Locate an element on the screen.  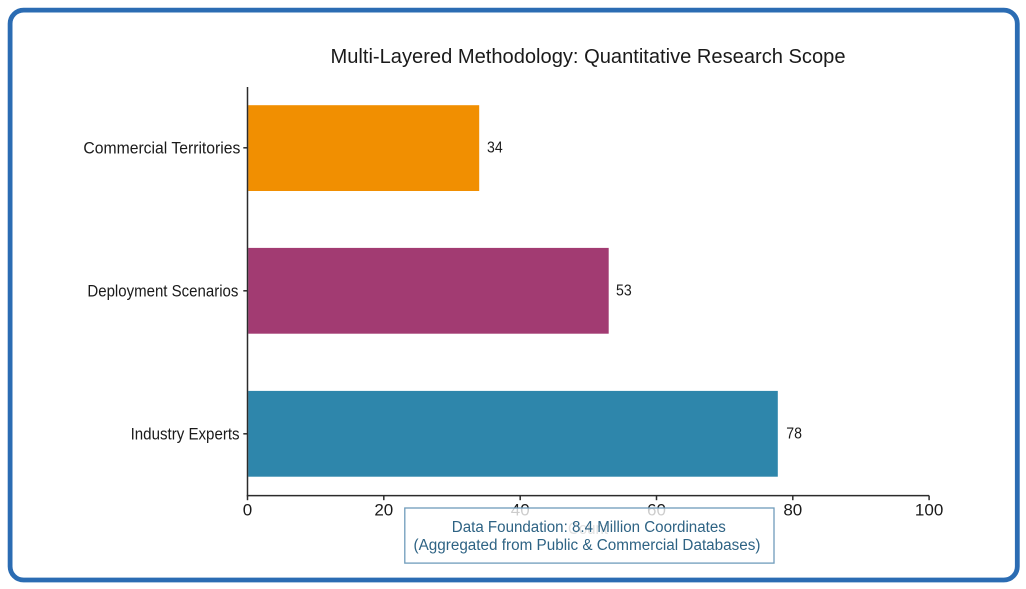
svg-text: 20 is located at coordinates (383, 510).